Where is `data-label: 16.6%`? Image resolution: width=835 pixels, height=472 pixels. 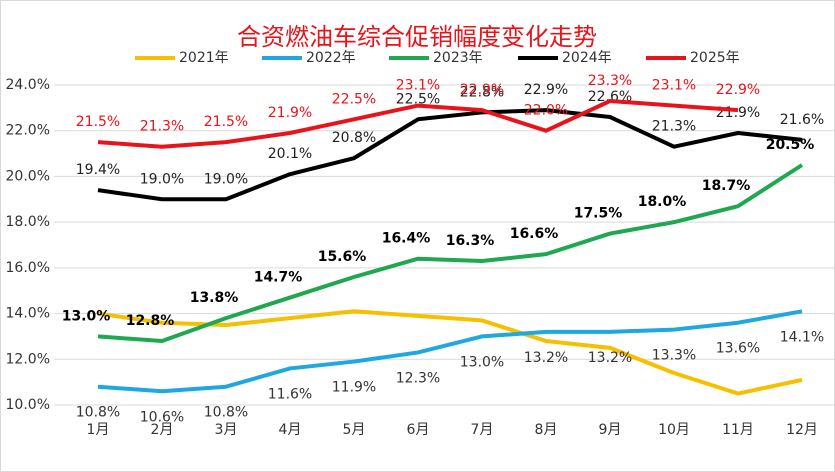
data-label: 16.6% is located at coordinates (534, 234).